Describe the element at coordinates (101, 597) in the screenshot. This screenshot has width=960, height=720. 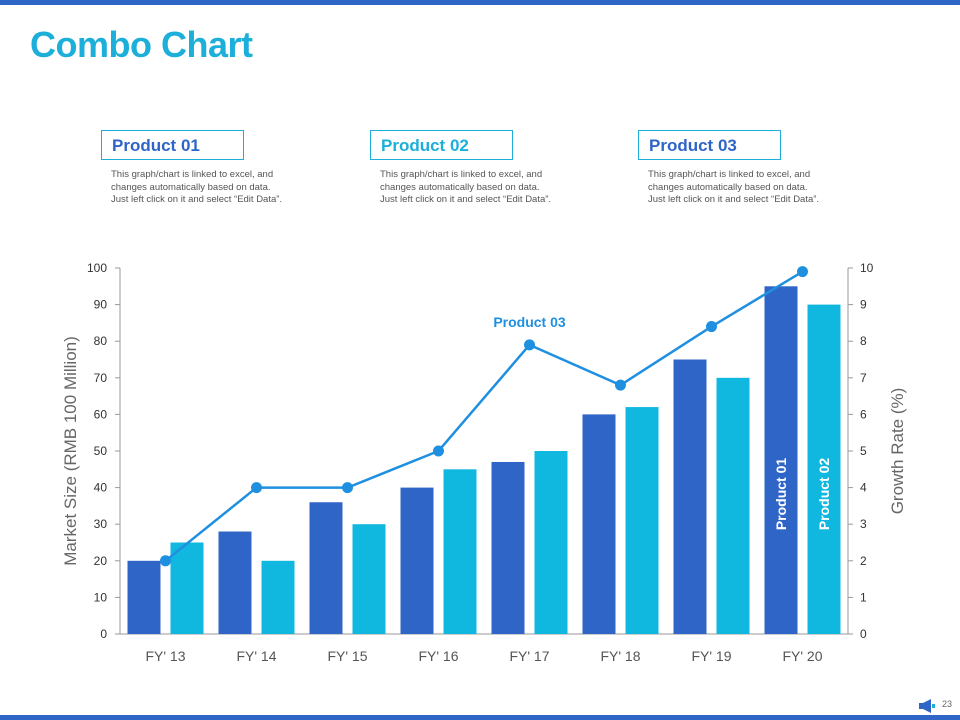
I see `y-tick-label: 10` at that location.